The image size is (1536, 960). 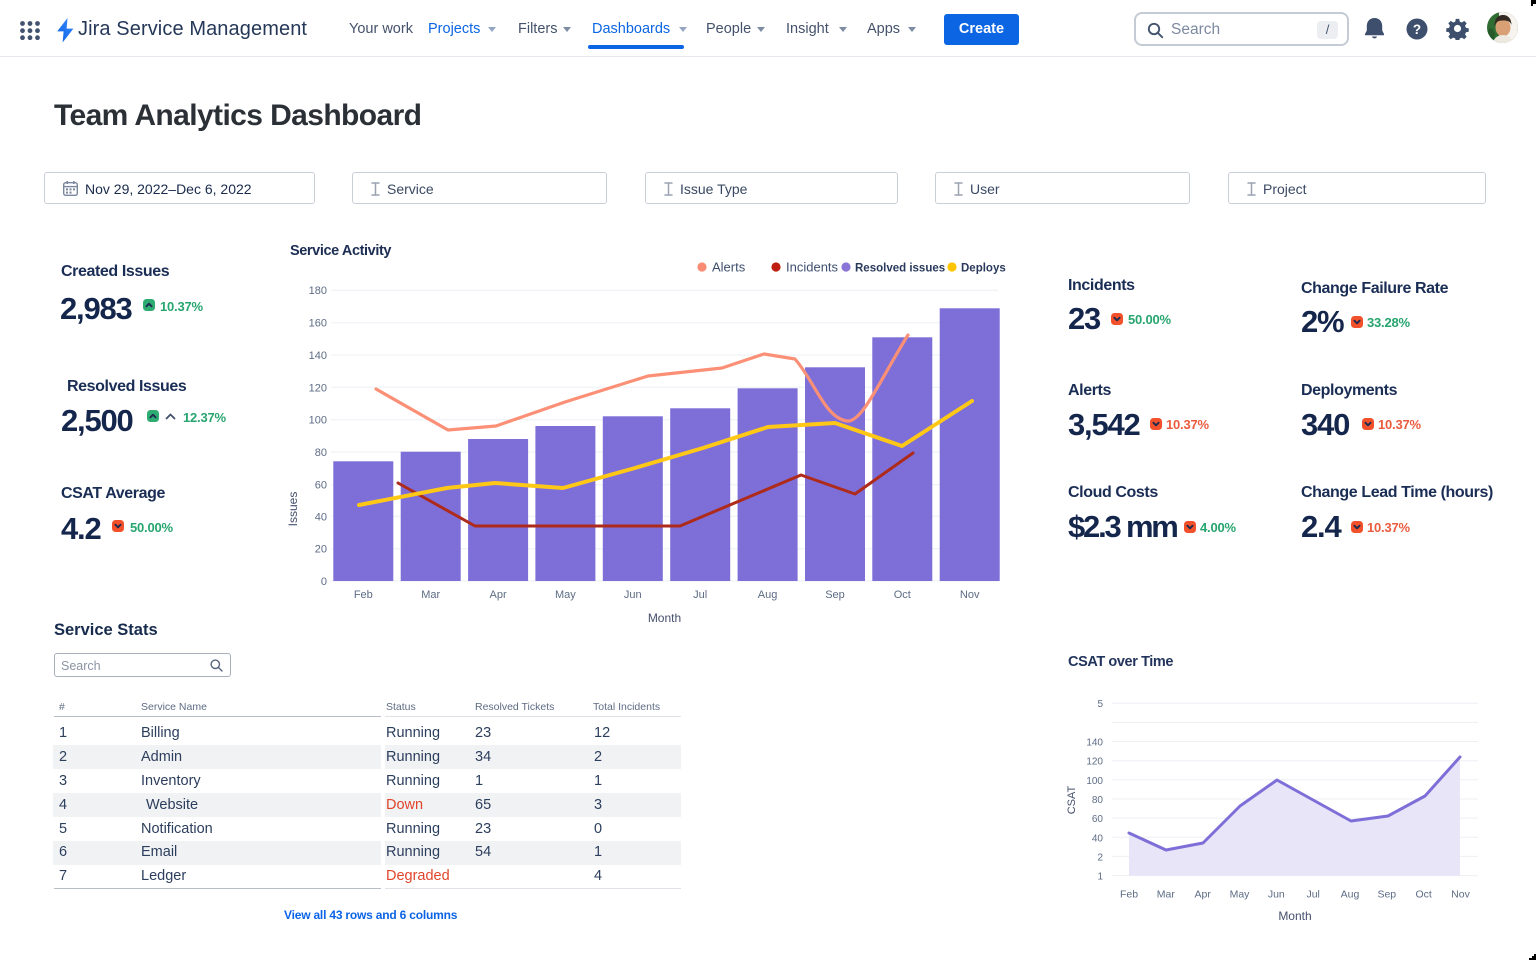 What do you see at coordinates (293, 509) in the screenshot?
I see `svg-text: Issues` at bounding box center [293, 509].